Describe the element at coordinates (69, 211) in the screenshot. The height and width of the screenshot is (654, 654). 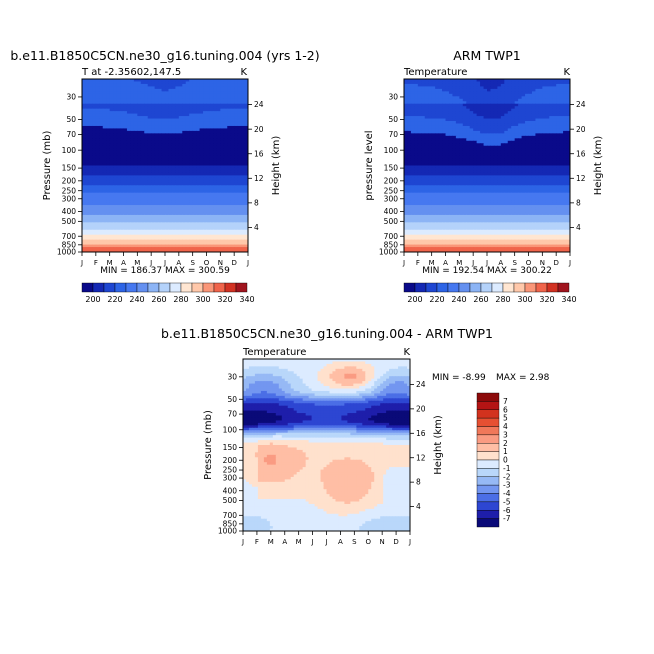
I see `y-tick-label: 400` at that location.